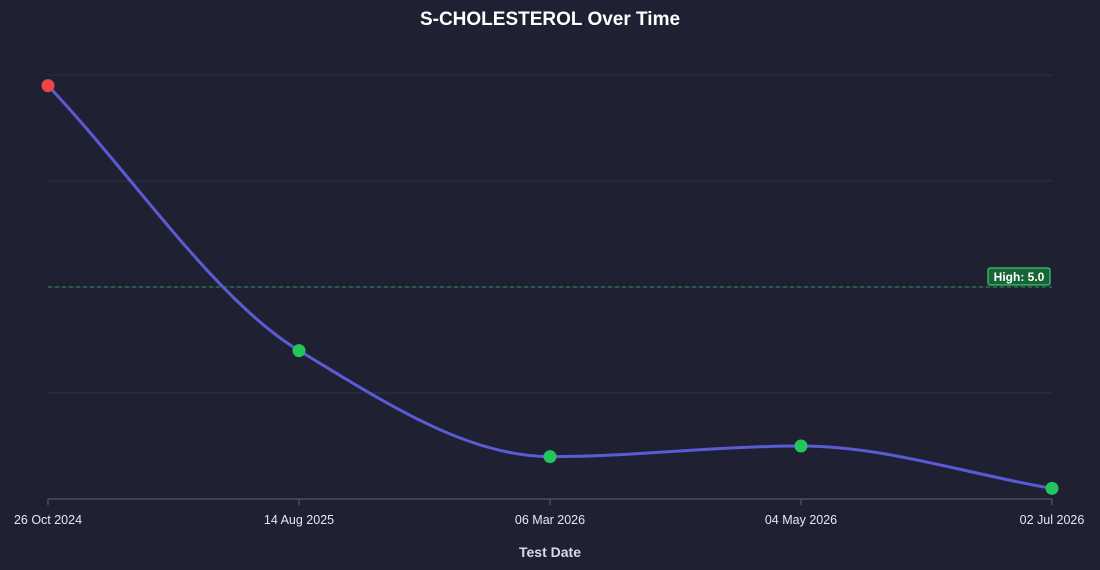 The height and width of the screenshot is (570, 1100). Describe the element at coordinates (299, 520) in the screenshot. I see `x-tick-label: 14 Aug 2025` at that location.